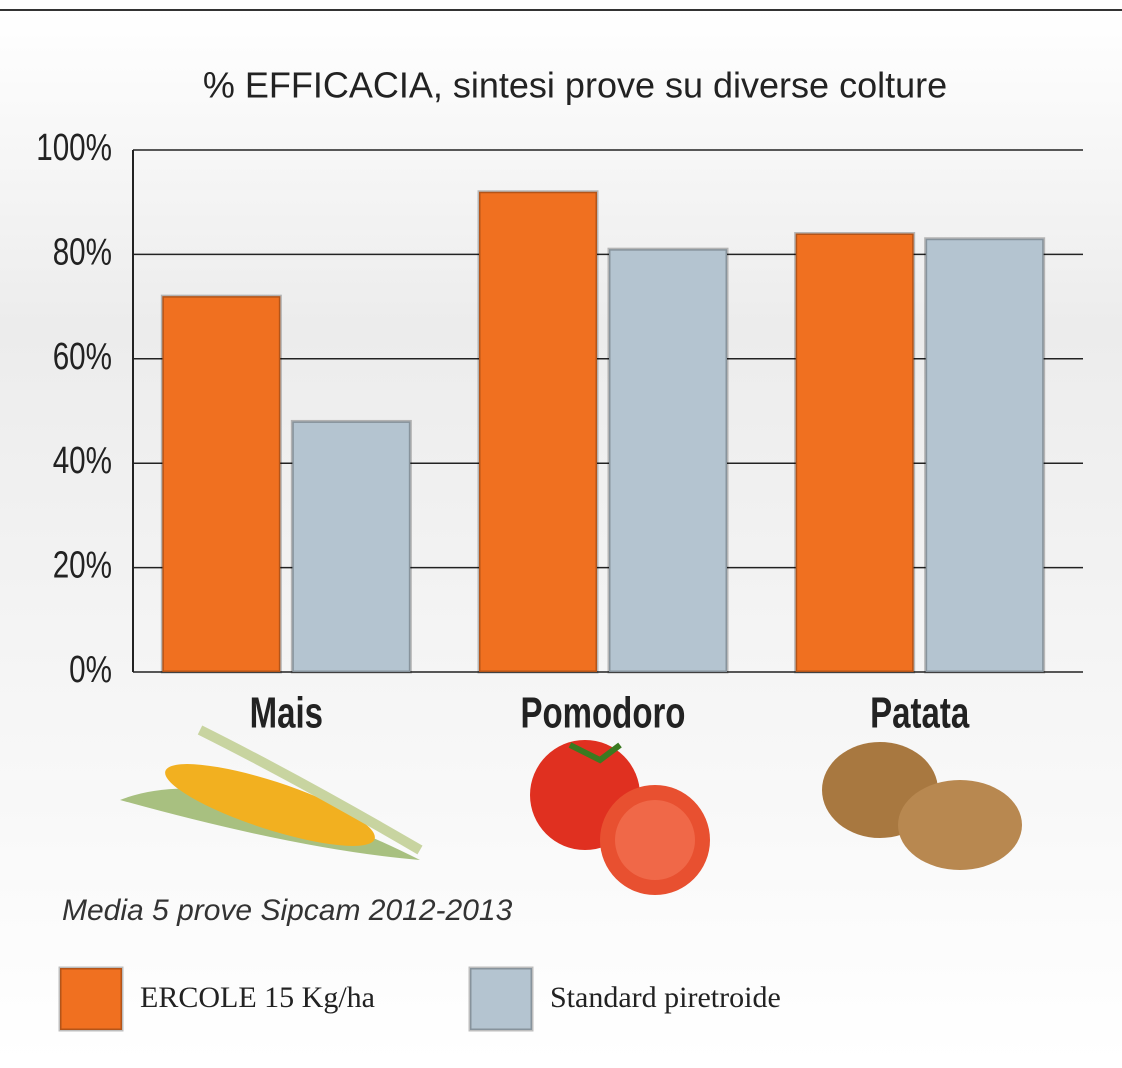 Image resolution: width=1122 pixels, height=1068 pixels. What do you see at coordinates (286, 713) in the screenshot?
I see `x-tick-label: Mais` at bounding box center [286, 713].